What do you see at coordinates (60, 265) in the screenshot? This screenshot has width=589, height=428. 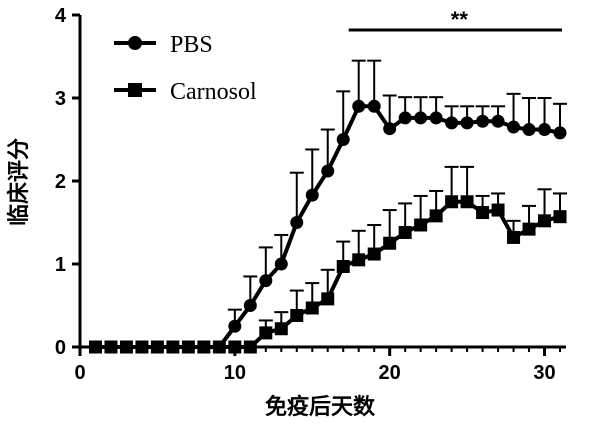 I see `y-tick-label: 1` at bounding box center [60, 265].